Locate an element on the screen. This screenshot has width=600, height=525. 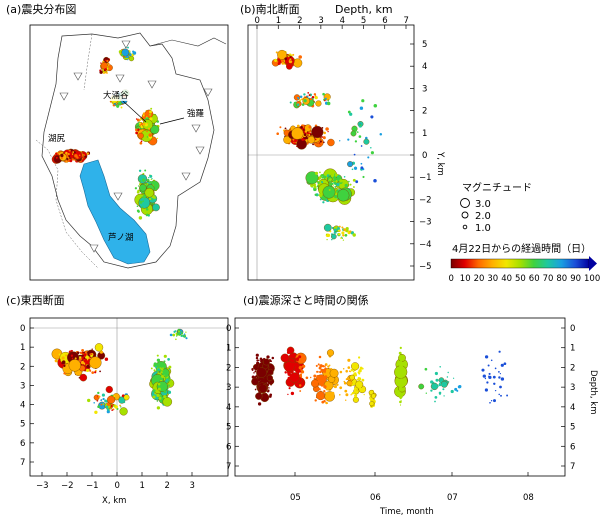
panel-d-plot is located at coordinates (380, 377).